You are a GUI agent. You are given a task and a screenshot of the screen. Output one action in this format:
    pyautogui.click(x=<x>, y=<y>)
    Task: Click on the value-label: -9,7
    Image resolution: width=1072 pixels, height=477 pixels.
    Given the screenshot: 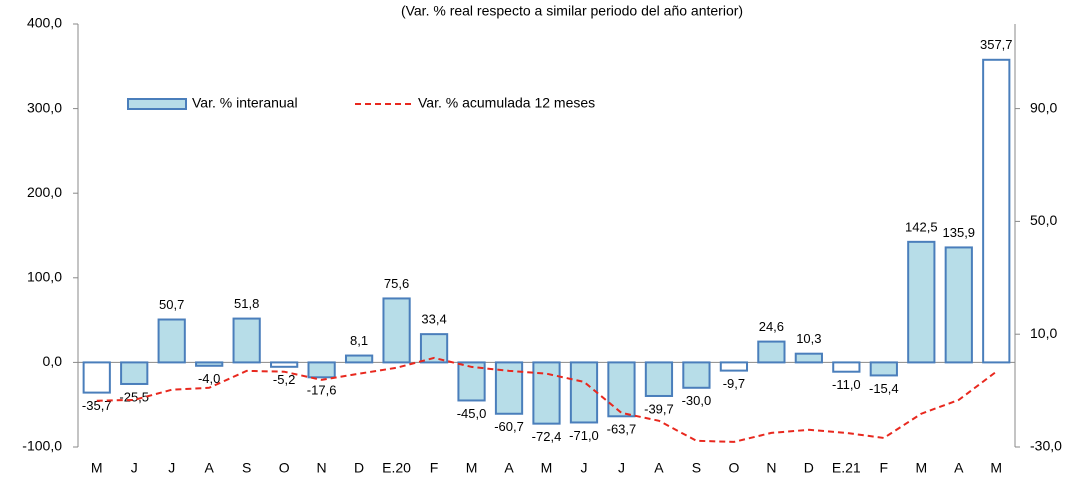 What is the action you would take?
    pyautogui.click(x=734, y=383)
    